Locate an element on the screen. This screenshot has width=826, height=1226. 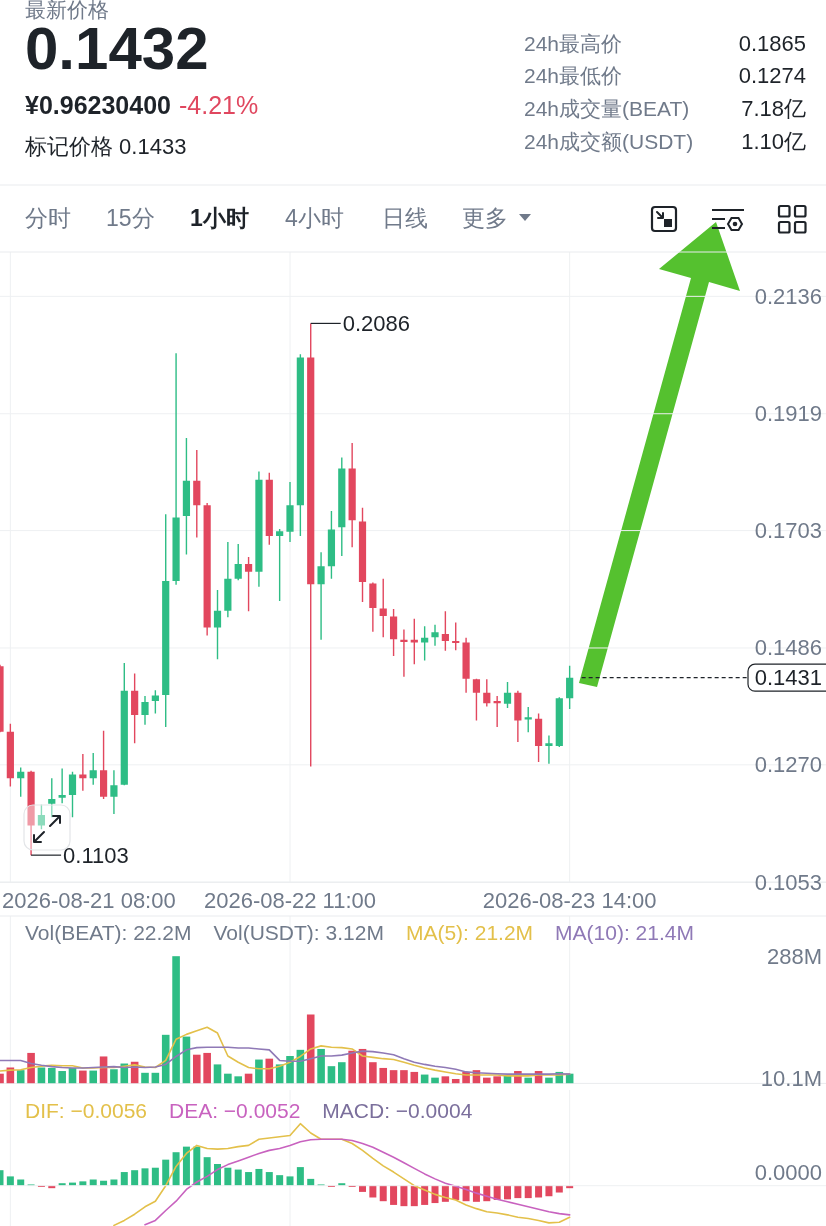
text: MA(5): 21.2M is located at coordinates (469, 932).